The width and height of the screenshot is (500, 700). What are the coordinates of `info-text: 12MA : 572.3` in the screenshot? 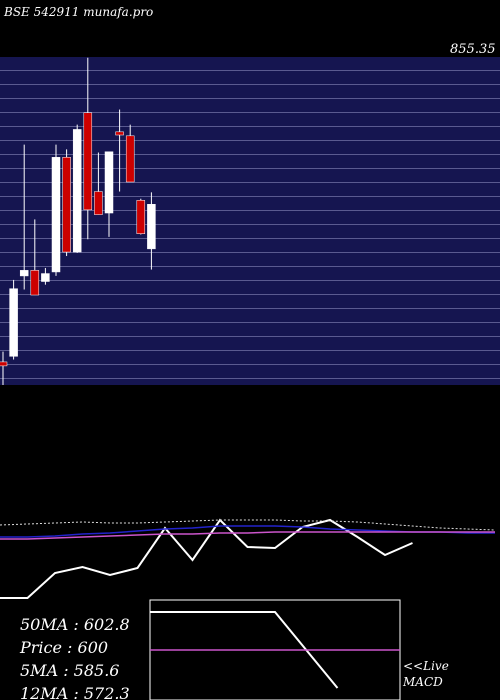 It's located at (75, 692).